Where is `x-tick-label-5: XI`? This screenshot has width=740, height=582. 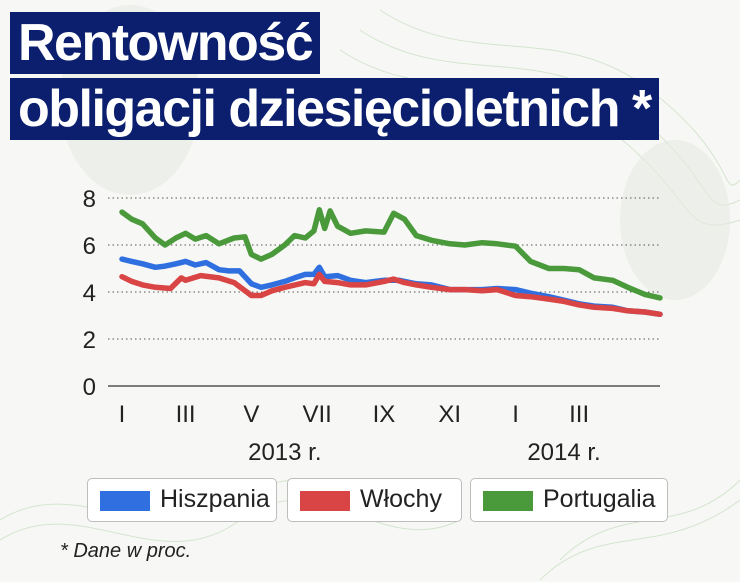
x-tick-label-5: XI is located at coordinates (449, 414).